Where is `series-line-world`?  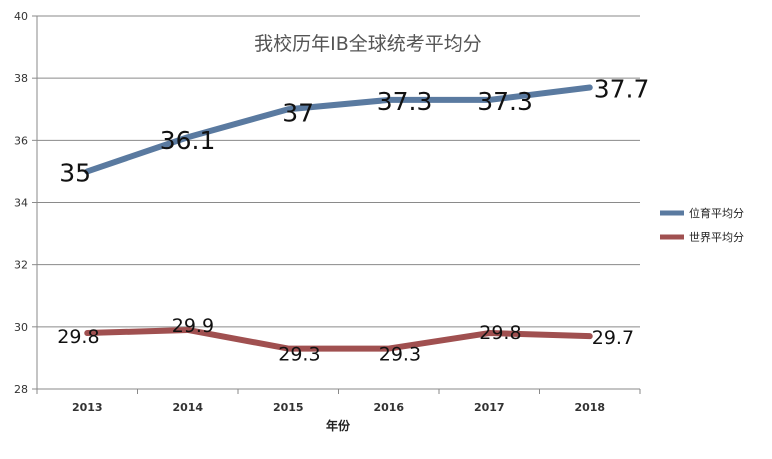 series-line-world is located at coordinates (338, 339).